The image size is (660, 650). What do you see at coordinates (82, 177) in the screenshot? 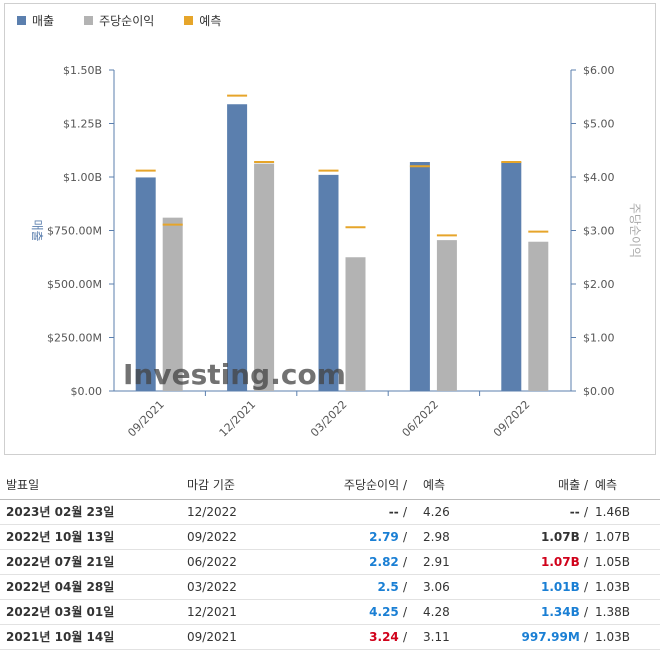
I see `y-left-tick-label: $1.00B` at bounding box center [82, 177].